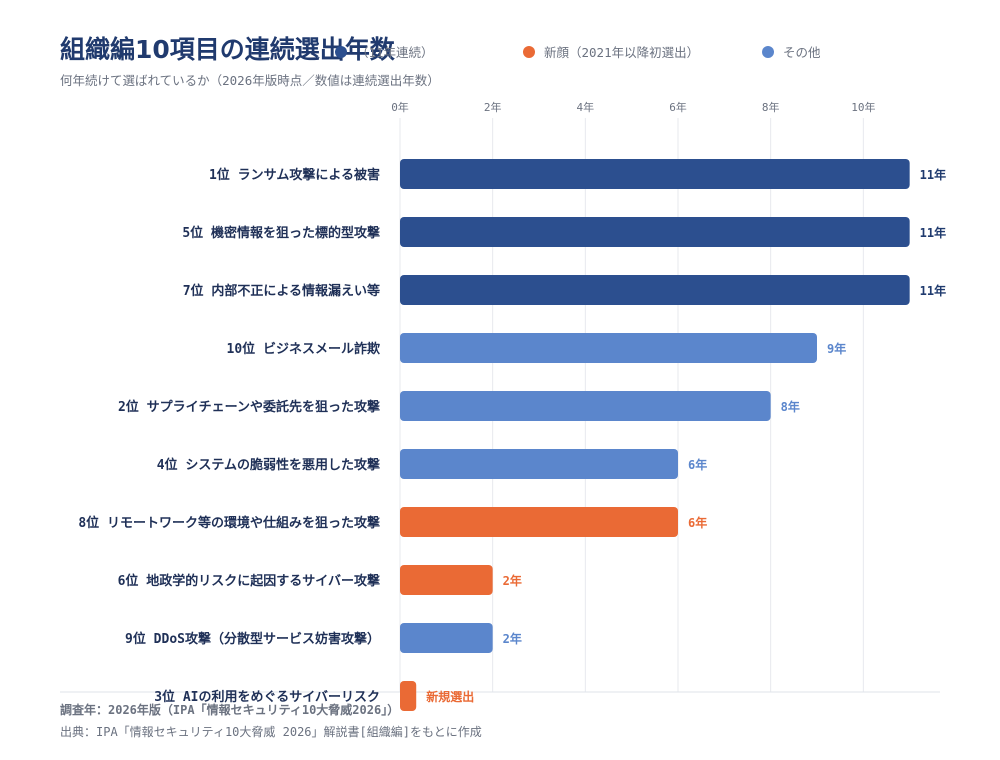 Image resolution: width=1000 pixels, height=760 pixels. I want to click on legend-label-new: 新顔（2021年以降初選出）, so click(622, 52).